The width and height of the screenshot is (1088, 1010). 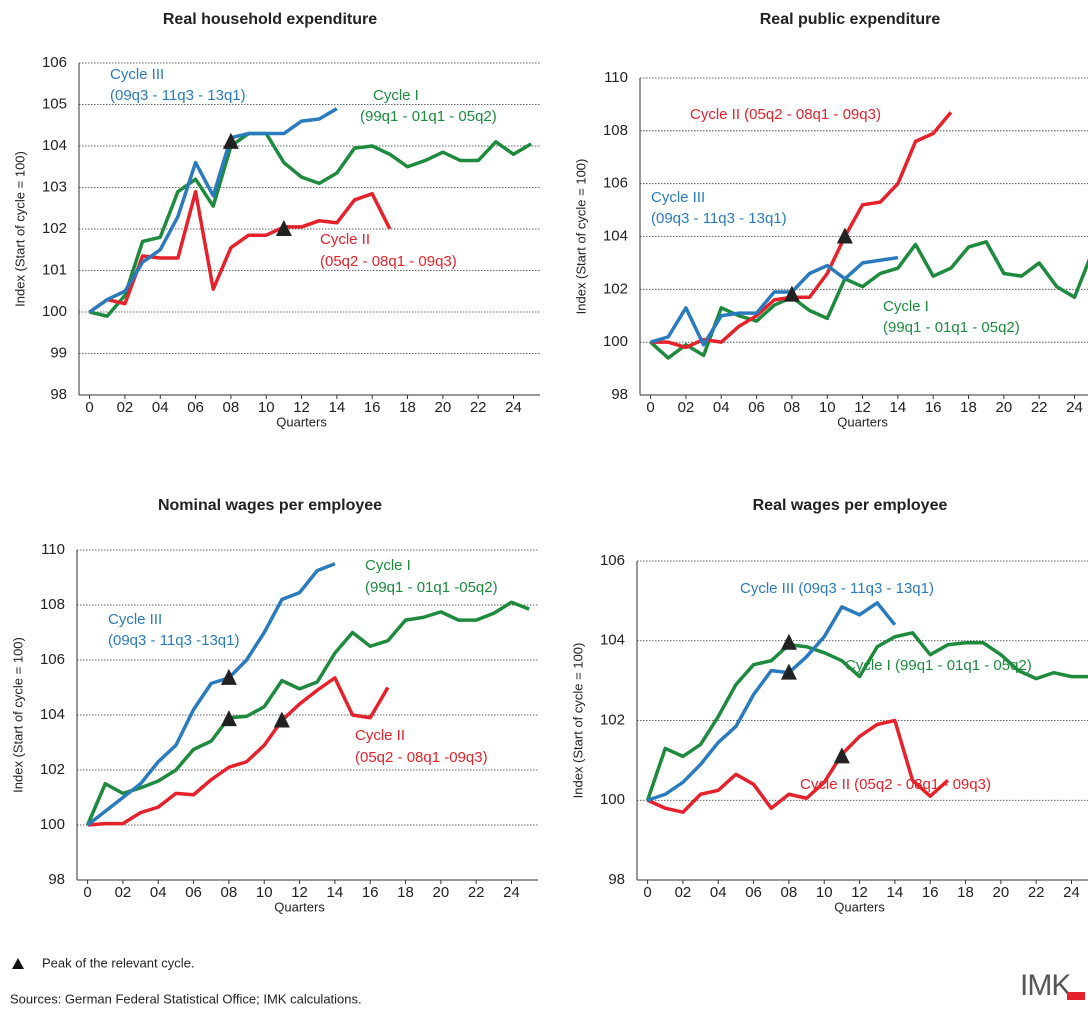 I want to click on y-tick-label: 99, so click(x=58, y=352).